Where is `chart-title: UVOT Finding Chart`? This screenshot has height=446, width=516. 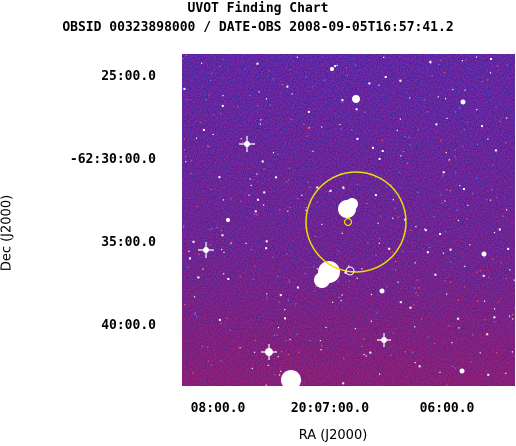
chart-title: UVOT Finding Chart is located at coordinates (258, 8).